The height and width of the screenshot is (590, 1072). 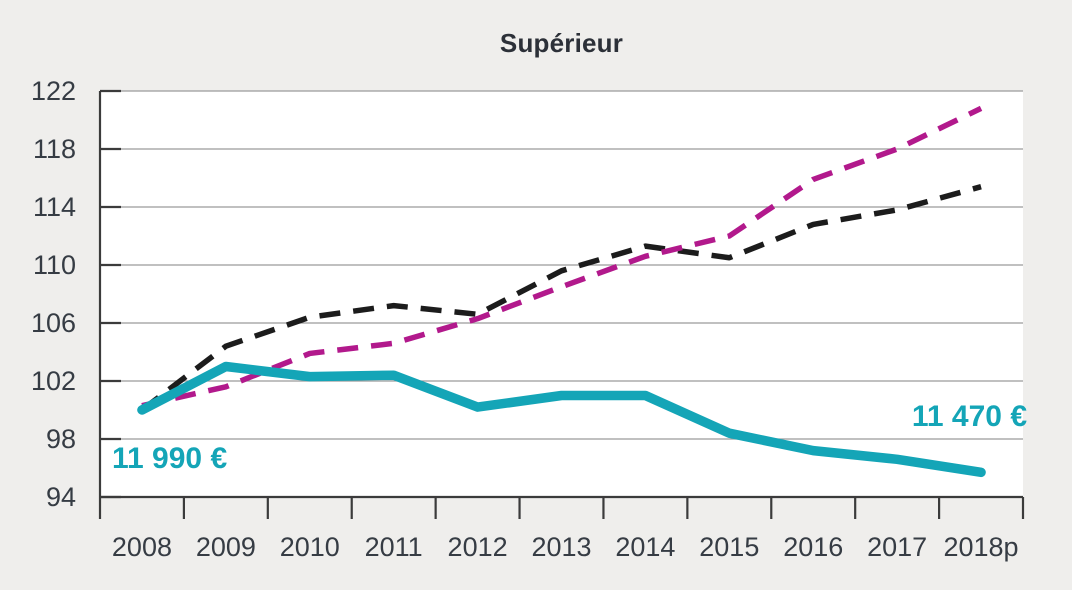 What do you see at coordinates (226, 547) in the screenshot?
I see `x-tick-label: 2009` at bounding box center [226, 547].